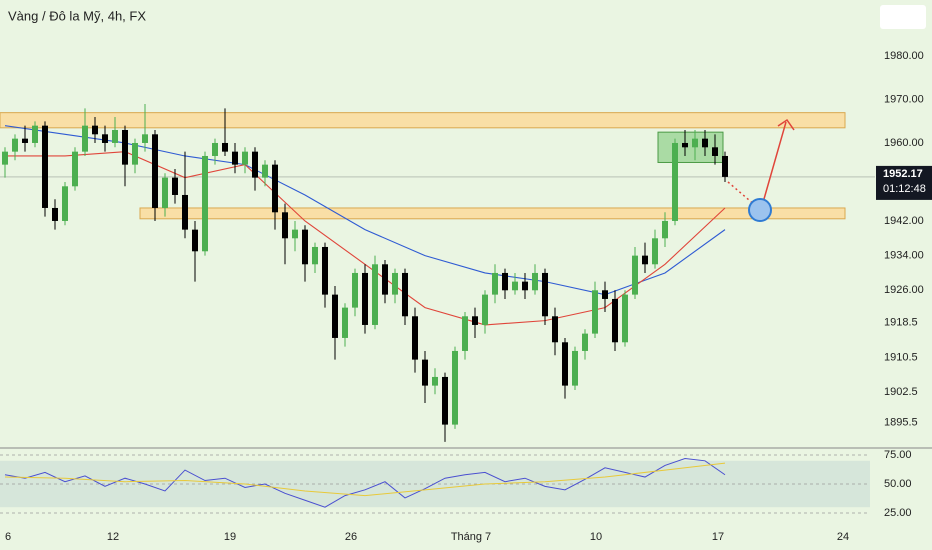 The image size is (932, 550). What do you see at coordinates (898, 513) in the screenshot?
I see `y-tick-label: 25.00` at bounding box center [898, 513].